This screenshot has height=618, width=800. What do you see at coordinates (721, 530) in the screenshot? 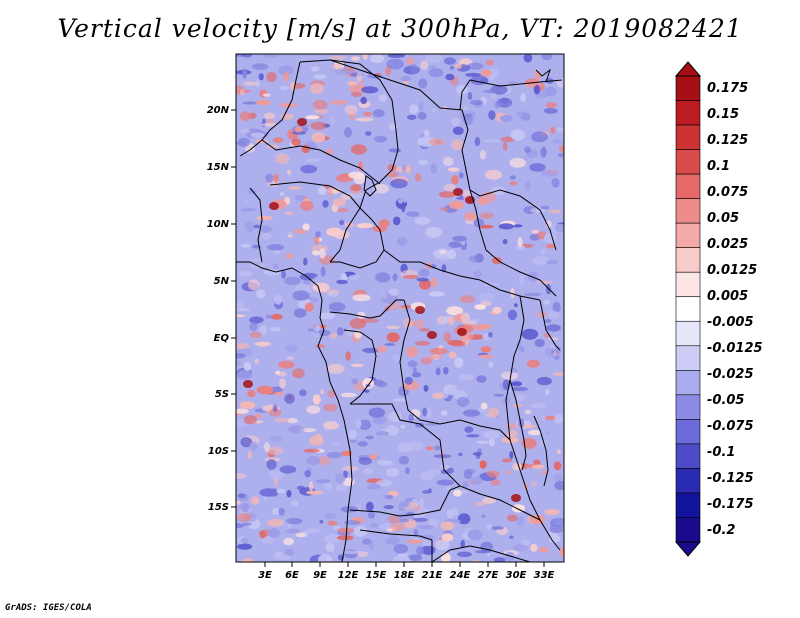
I see `colorbar-label: -0.2` at bounding box center [721, 530].